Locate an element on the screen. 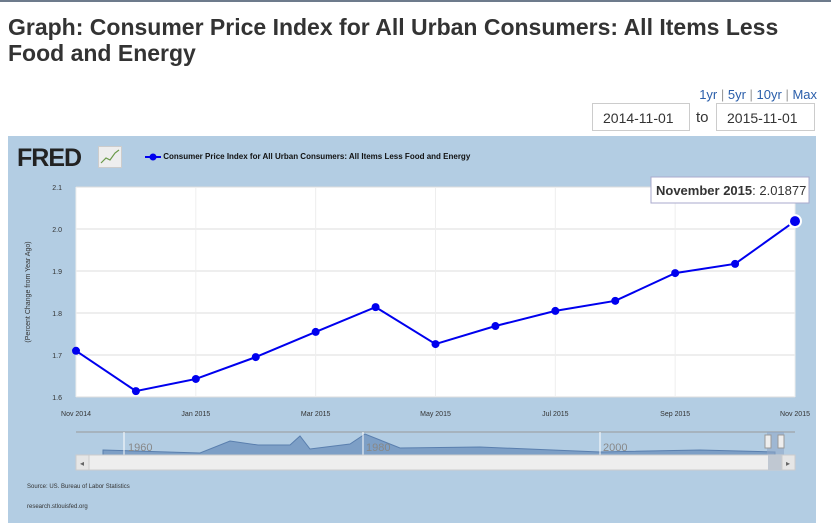 The width and height of the screenshot is (831, 523). navigator-handle-left is located at coordinates (768, 441).